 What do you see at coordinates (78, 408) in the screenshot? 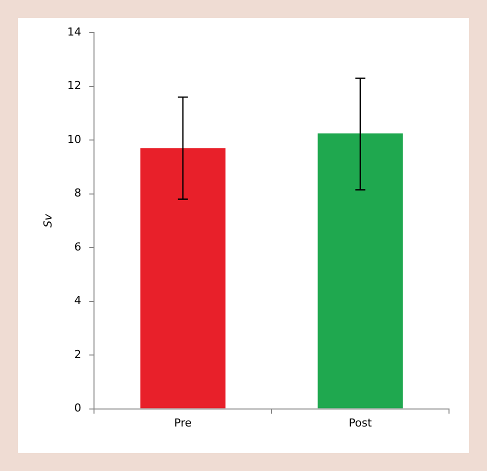
I see `y-tick-label: 0` at bounding box center [78, 408].